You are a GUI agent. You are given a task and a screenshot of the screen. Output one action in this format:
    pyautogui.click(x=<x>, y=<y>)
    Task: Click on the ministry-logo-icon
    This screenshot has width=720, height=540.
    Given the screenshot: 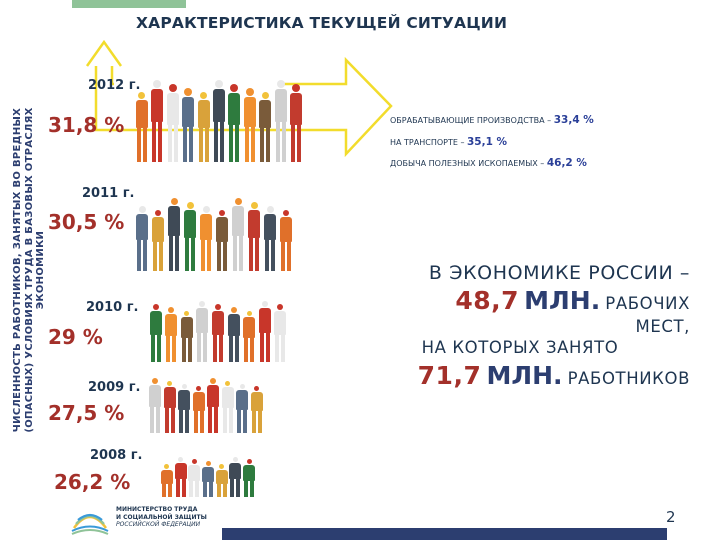 What is the action you would take?
    pyautogui.click(x=90, y=524)
    